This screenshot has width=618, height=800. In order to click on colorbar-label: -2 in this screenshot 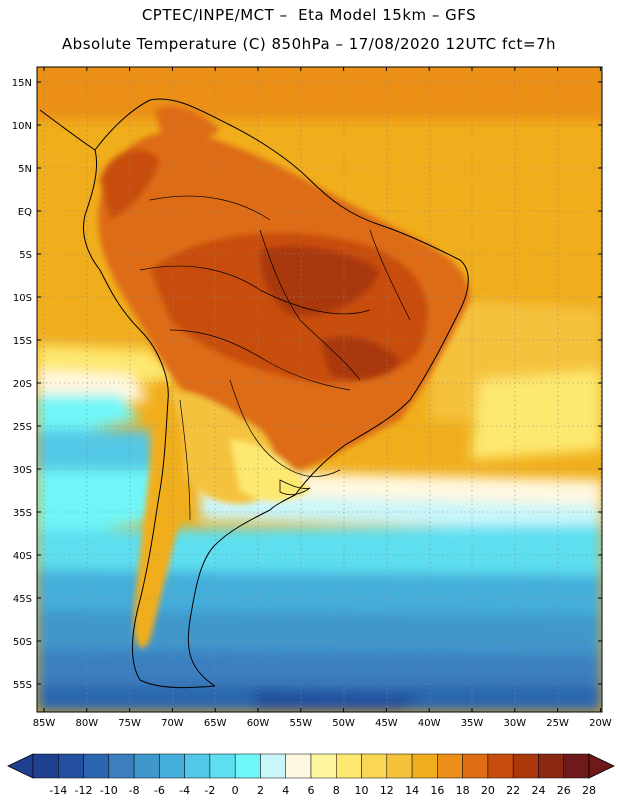, I will do `click(209, 790)`.